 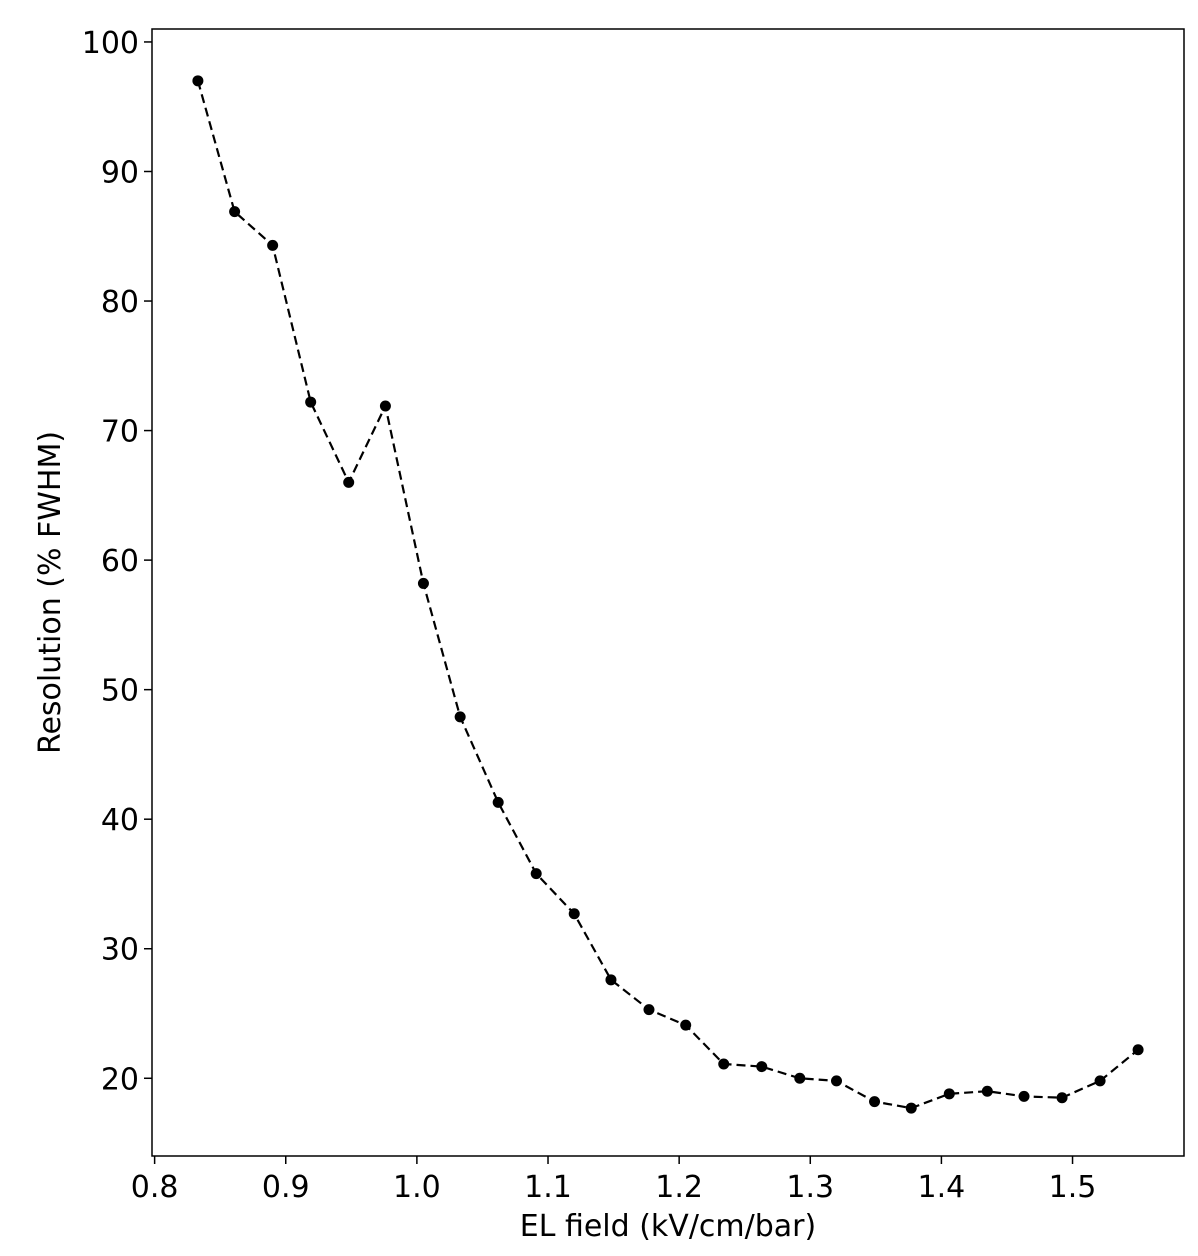 I want to click on x-tick-label: 1.0, so click(x=417, y=1187).